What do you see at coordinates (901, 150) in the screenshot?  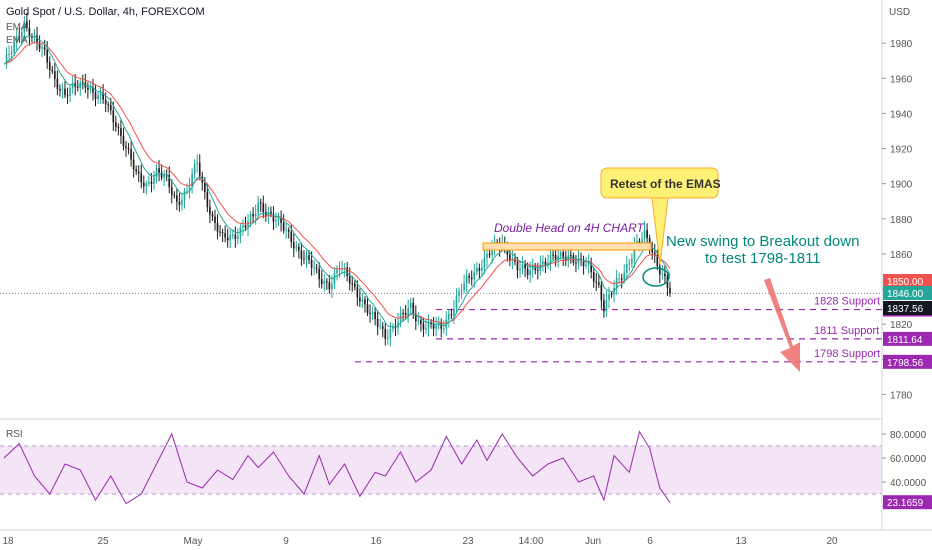 I see `price-tick-label: 1920` at bounding box center [901, 150].